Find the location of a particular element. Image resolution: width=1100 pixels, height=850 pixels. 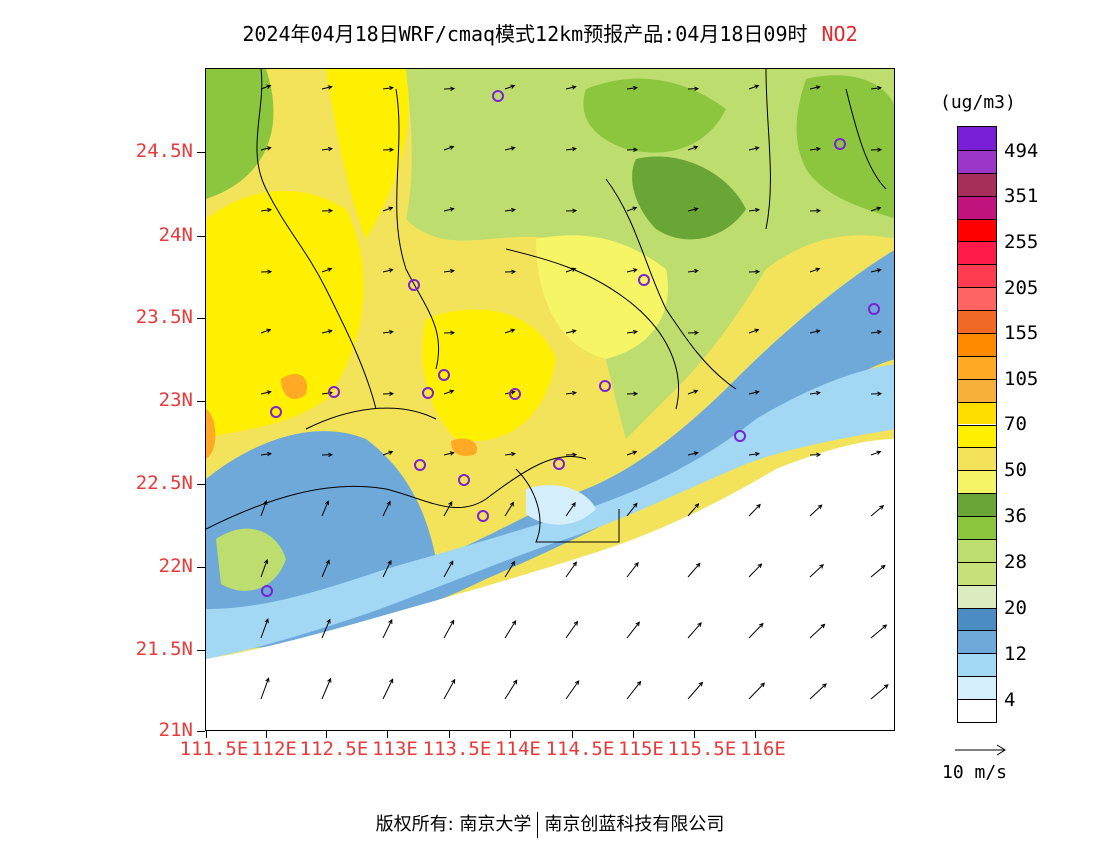

high-core-west is located at coordinates (285, 314).